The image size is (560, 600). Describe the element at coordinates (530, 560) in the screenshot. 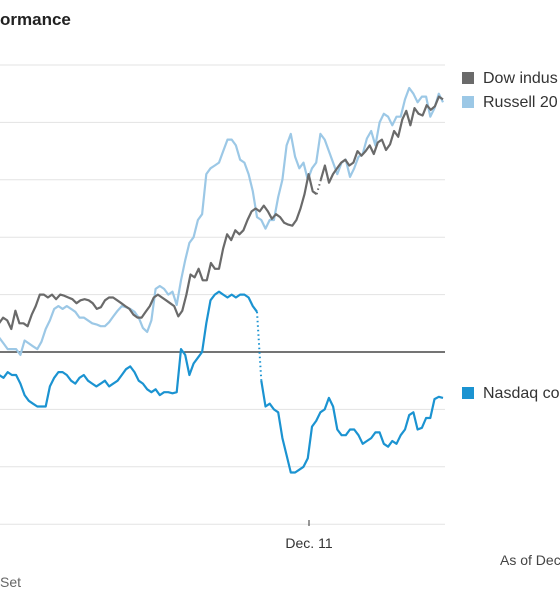

I see `as-of-note: As of Dec. 1` at that location.